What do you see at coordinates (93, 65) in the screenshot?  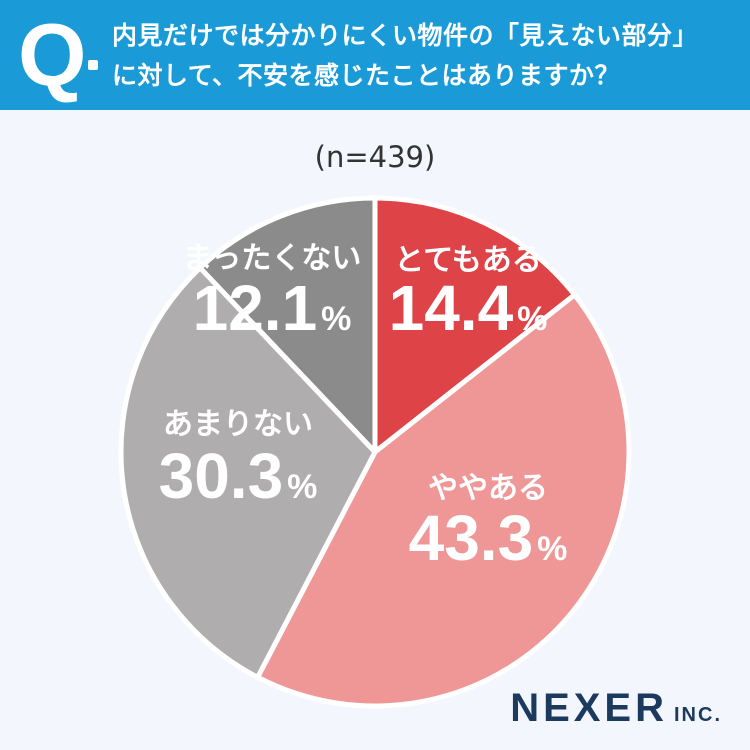 I see `q-dot` at bounding box center [93, 65].